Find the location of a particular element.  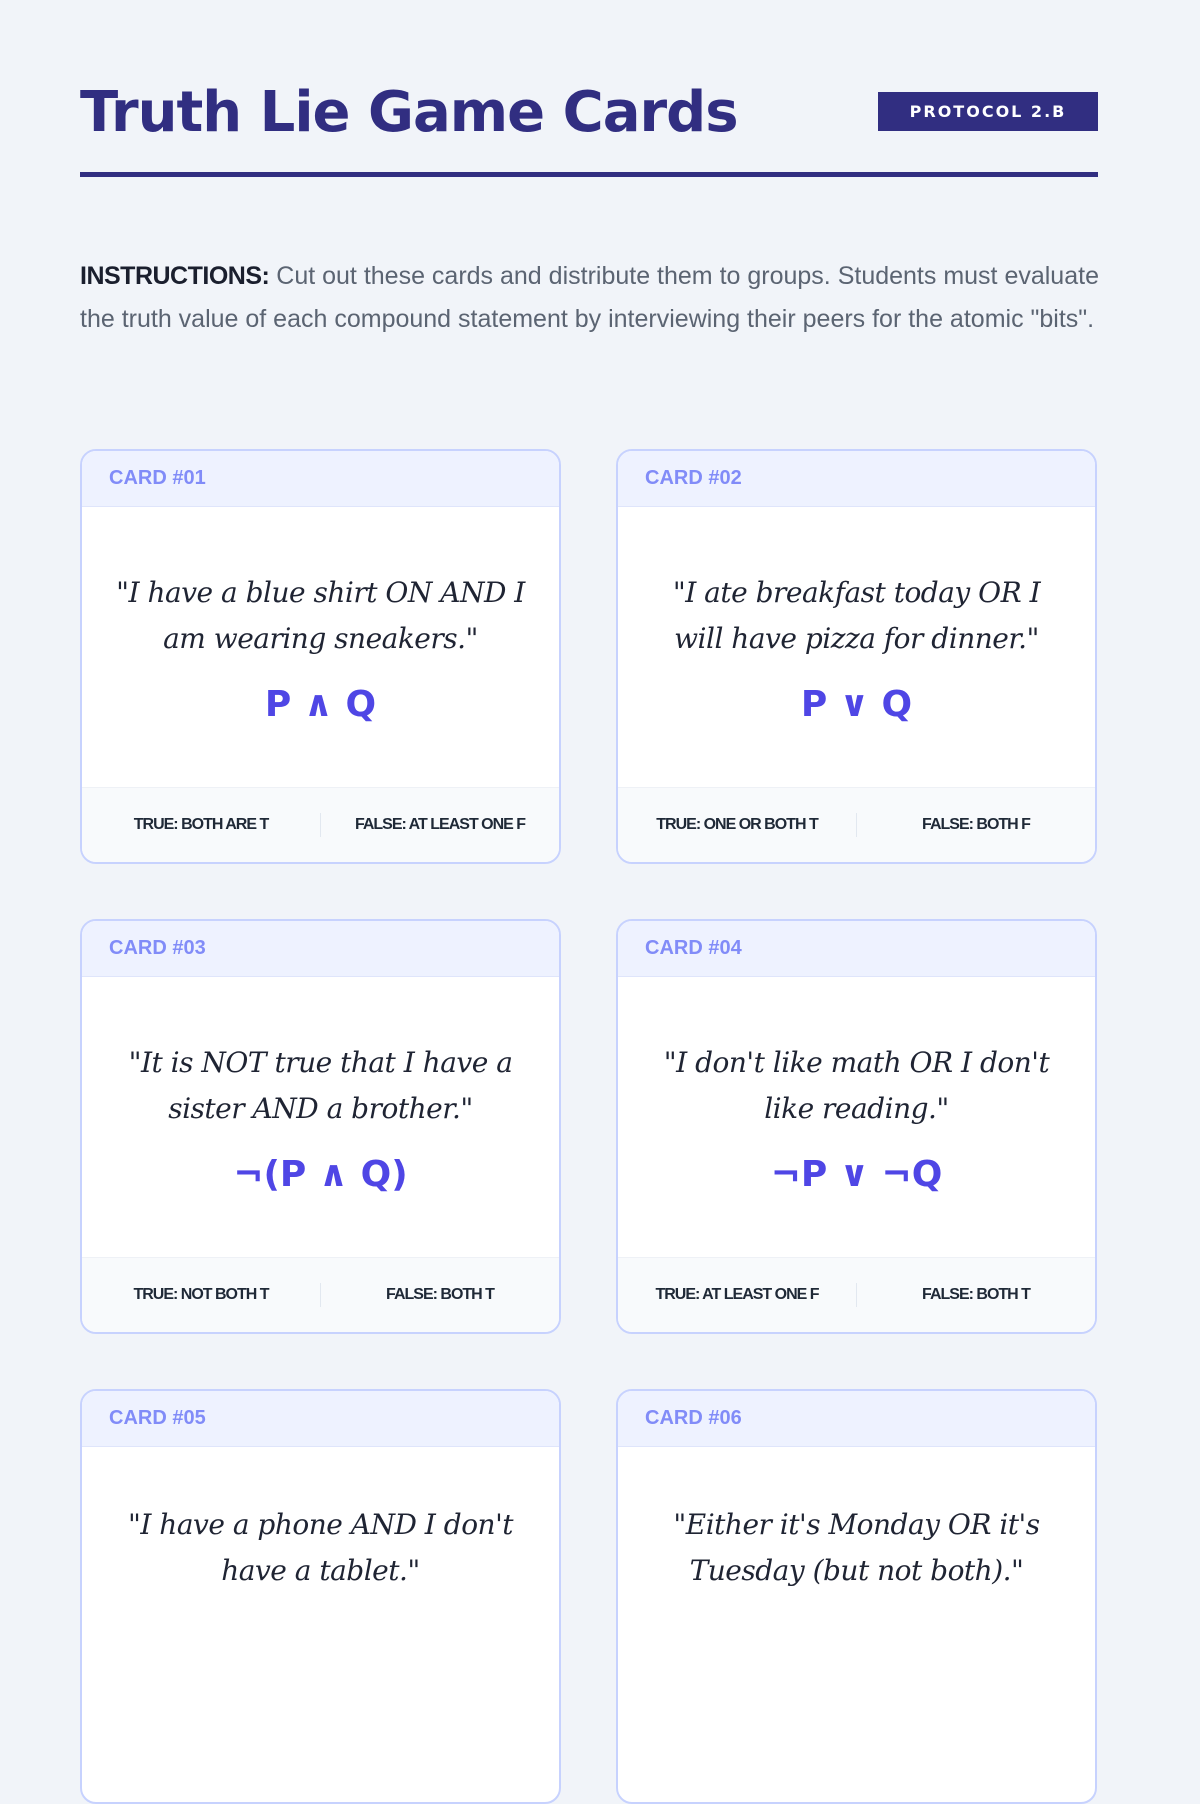

card-label: CARD #06 is located at coordinates (856, 1419).